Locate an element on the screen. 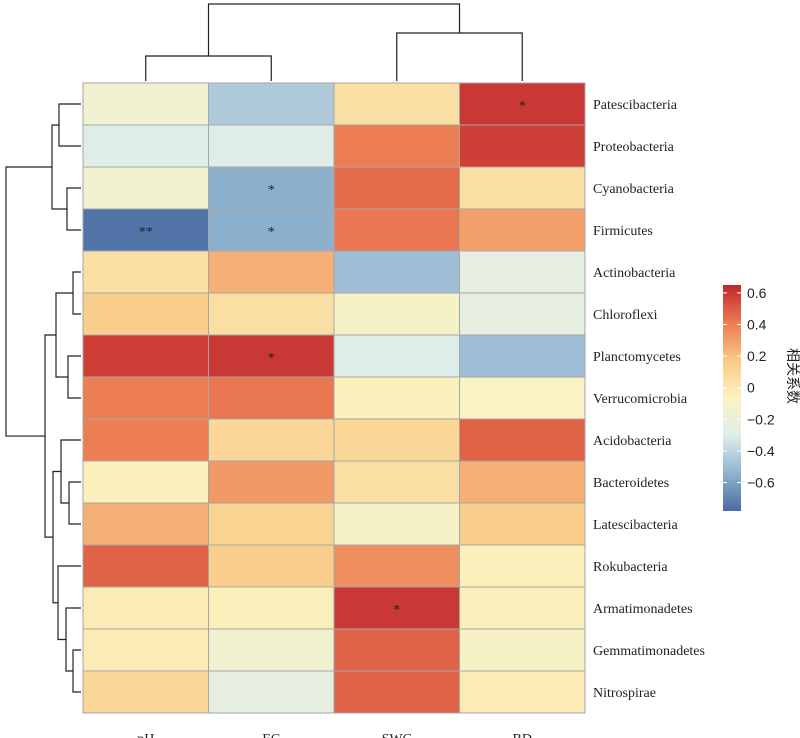 This screenshot has width=800, height=738. colorbar-tick-label: −0.4 is located at coordinates (761, 451).